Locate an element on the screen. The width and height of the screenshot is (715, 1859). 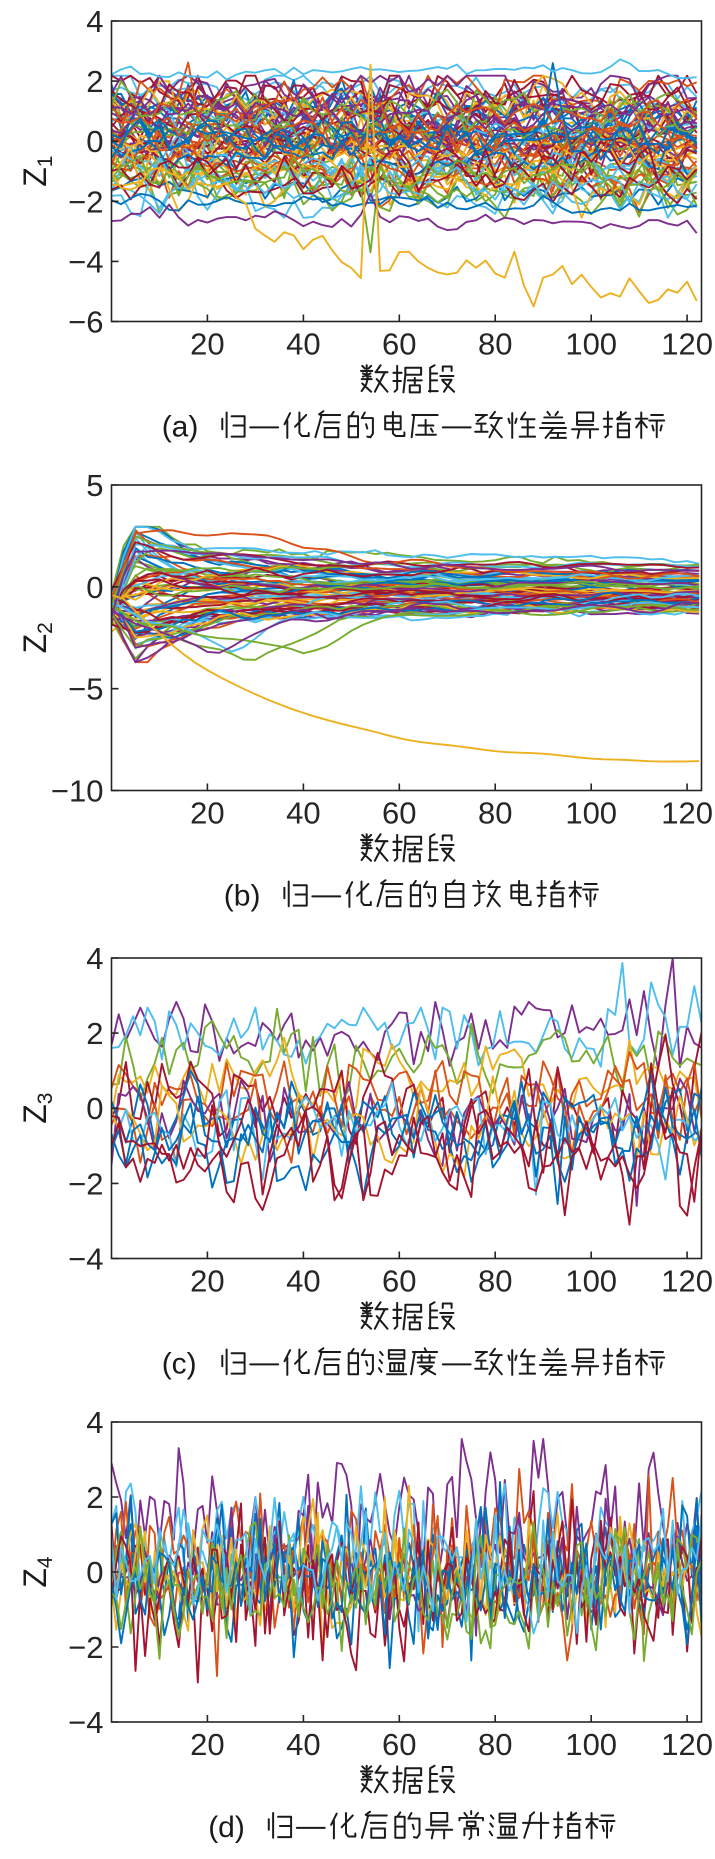
svg-text: 5 is located at coordinates (94, 485).